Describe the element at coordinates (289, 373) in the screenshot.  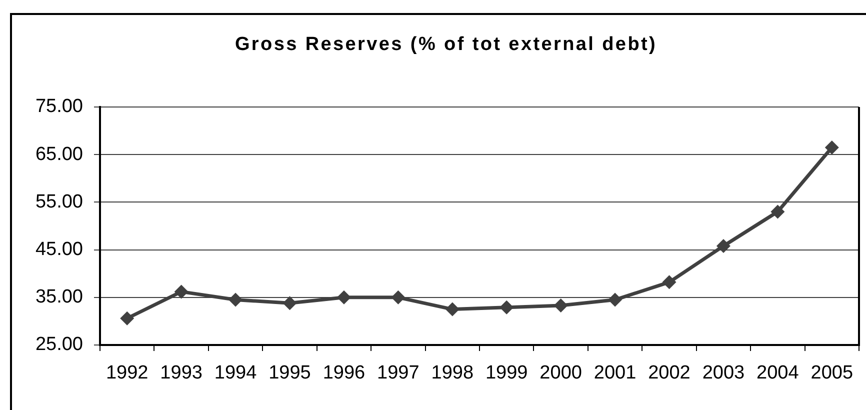
I see `x-tick-label: 1995` at that location.